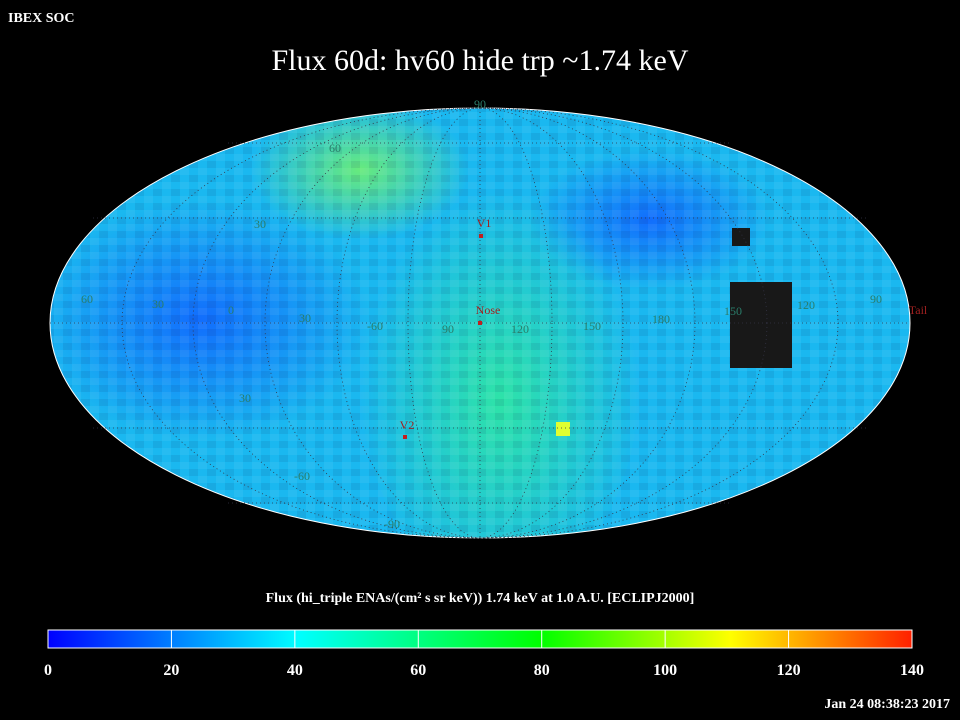 Image resolution: width=960 pixels, height=720 pixels. I want to click on map-title: Flux 60d: hv60 hide trp ~1.74 keV, so click(479, 60).